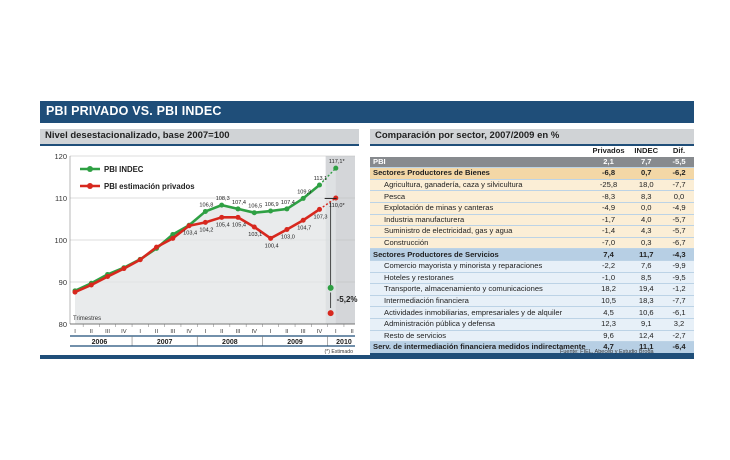 Image resolution: width=730 pixels, height=460 pixels. Describe the element at coordinates (321, 217) in the screenshot. I see `privados-data-label: 107,3` at that location.